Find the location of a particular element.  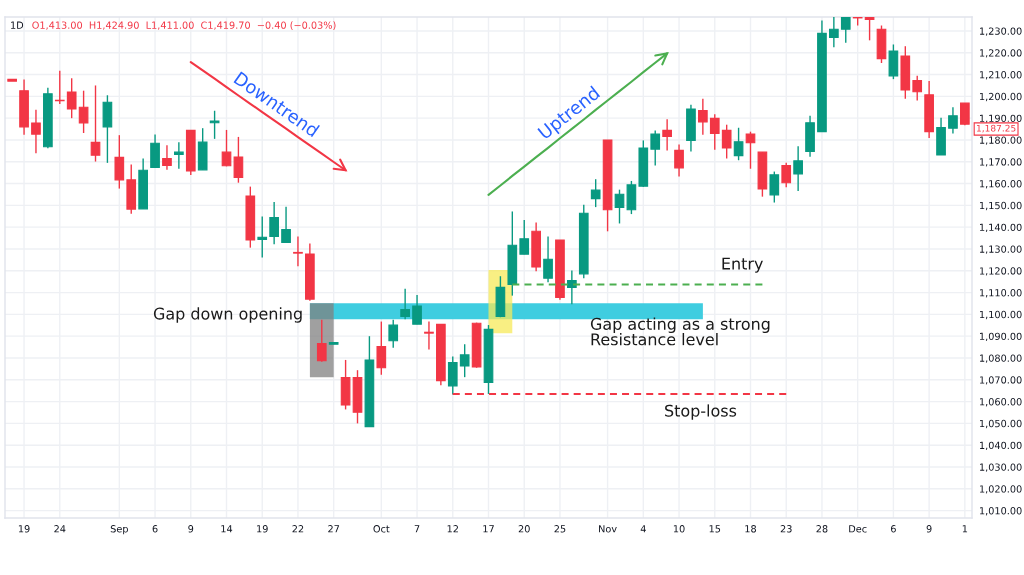

y-tick-label: 1,200.00 is located at coordinates (1001, 97).